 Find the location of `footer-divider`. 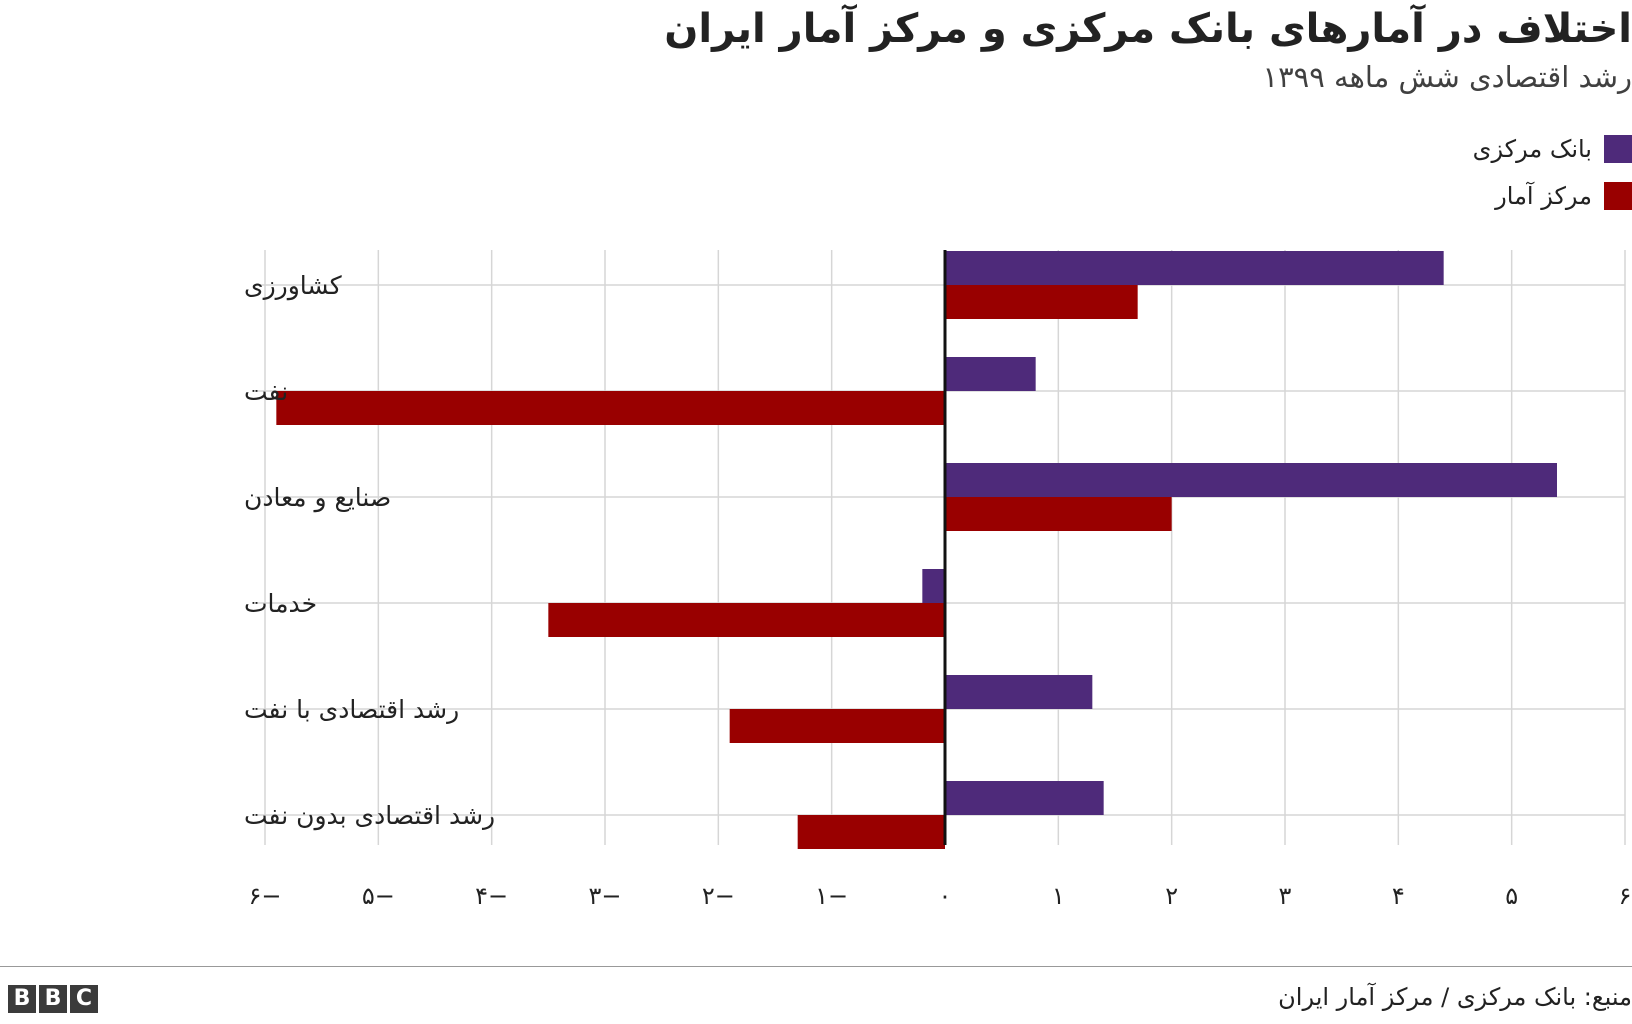

footer-divider is located at coordinates (816, 966).